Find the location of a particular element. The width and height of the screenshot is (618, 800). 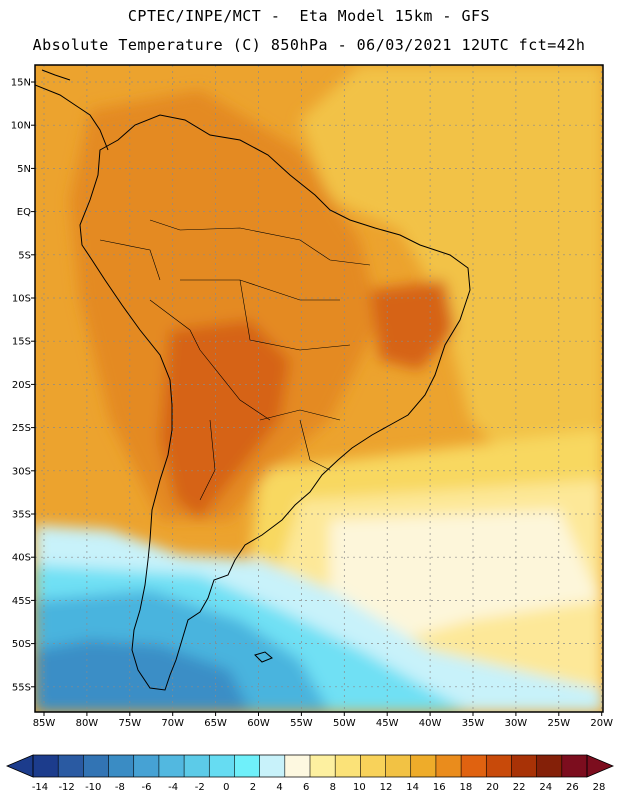

lon-label: 30W is located at coordinates (516, 723).